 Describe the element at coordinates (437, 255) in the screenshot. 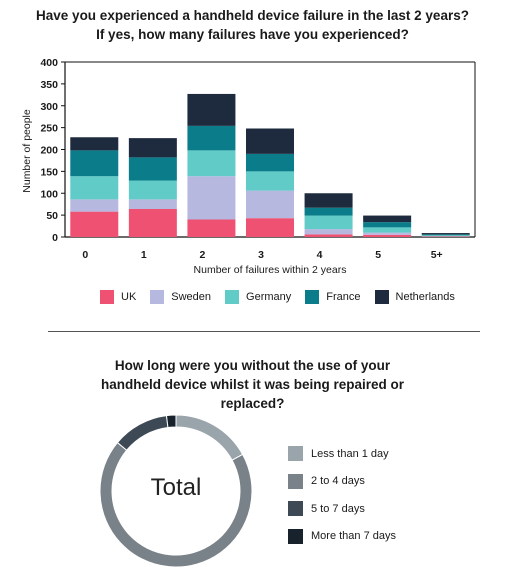

I see `x-tick-label: 5+` at that location.